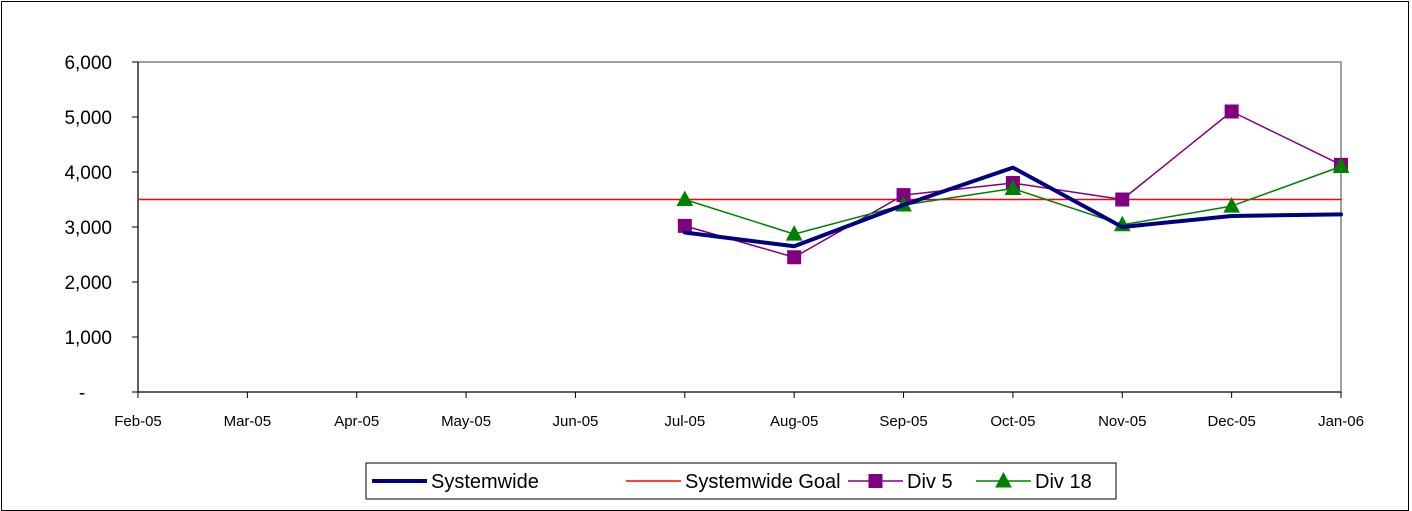 Image resolution: width=1412 pixels, height=511 pixels. What do you see at coordinates (930, 482) in the screenshot?
I see `legend-label: Div 5` at bounding box center [930, 482].